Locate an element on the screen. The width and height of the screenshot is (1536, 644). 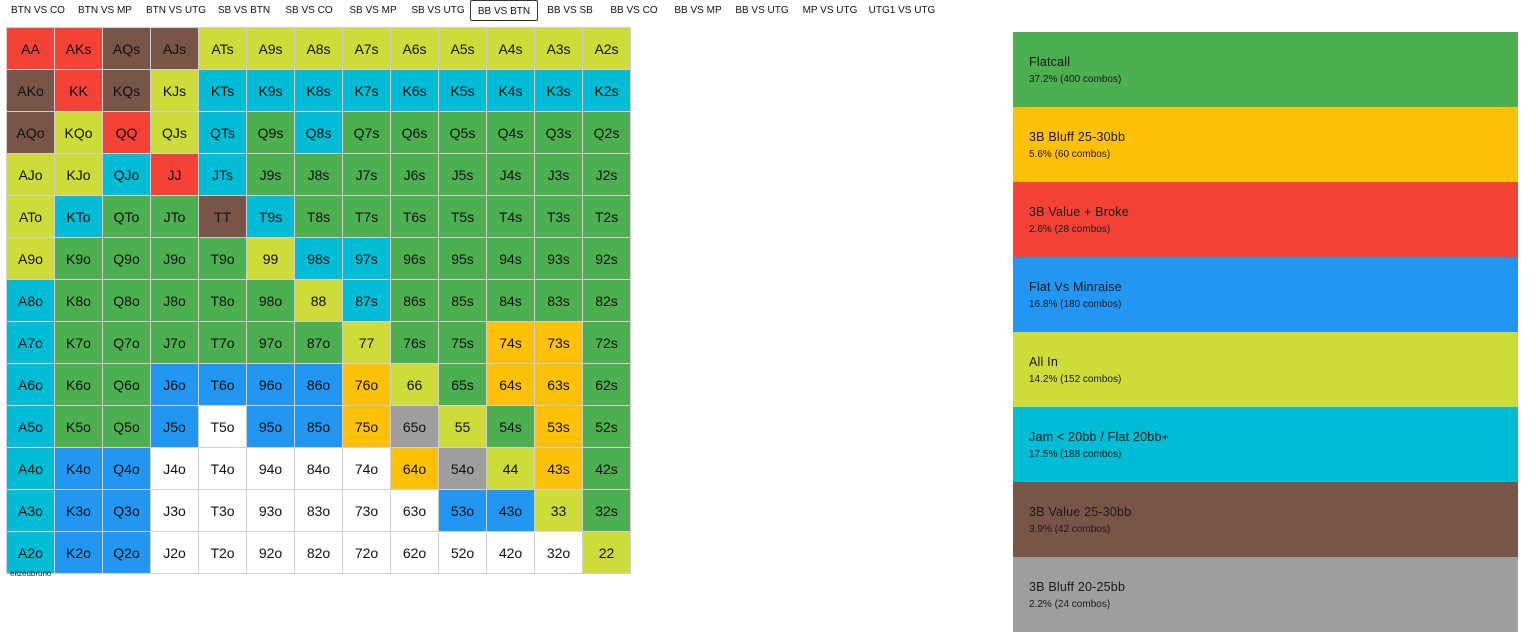
hand-cell: JJ is located at coordinates (174, 174).